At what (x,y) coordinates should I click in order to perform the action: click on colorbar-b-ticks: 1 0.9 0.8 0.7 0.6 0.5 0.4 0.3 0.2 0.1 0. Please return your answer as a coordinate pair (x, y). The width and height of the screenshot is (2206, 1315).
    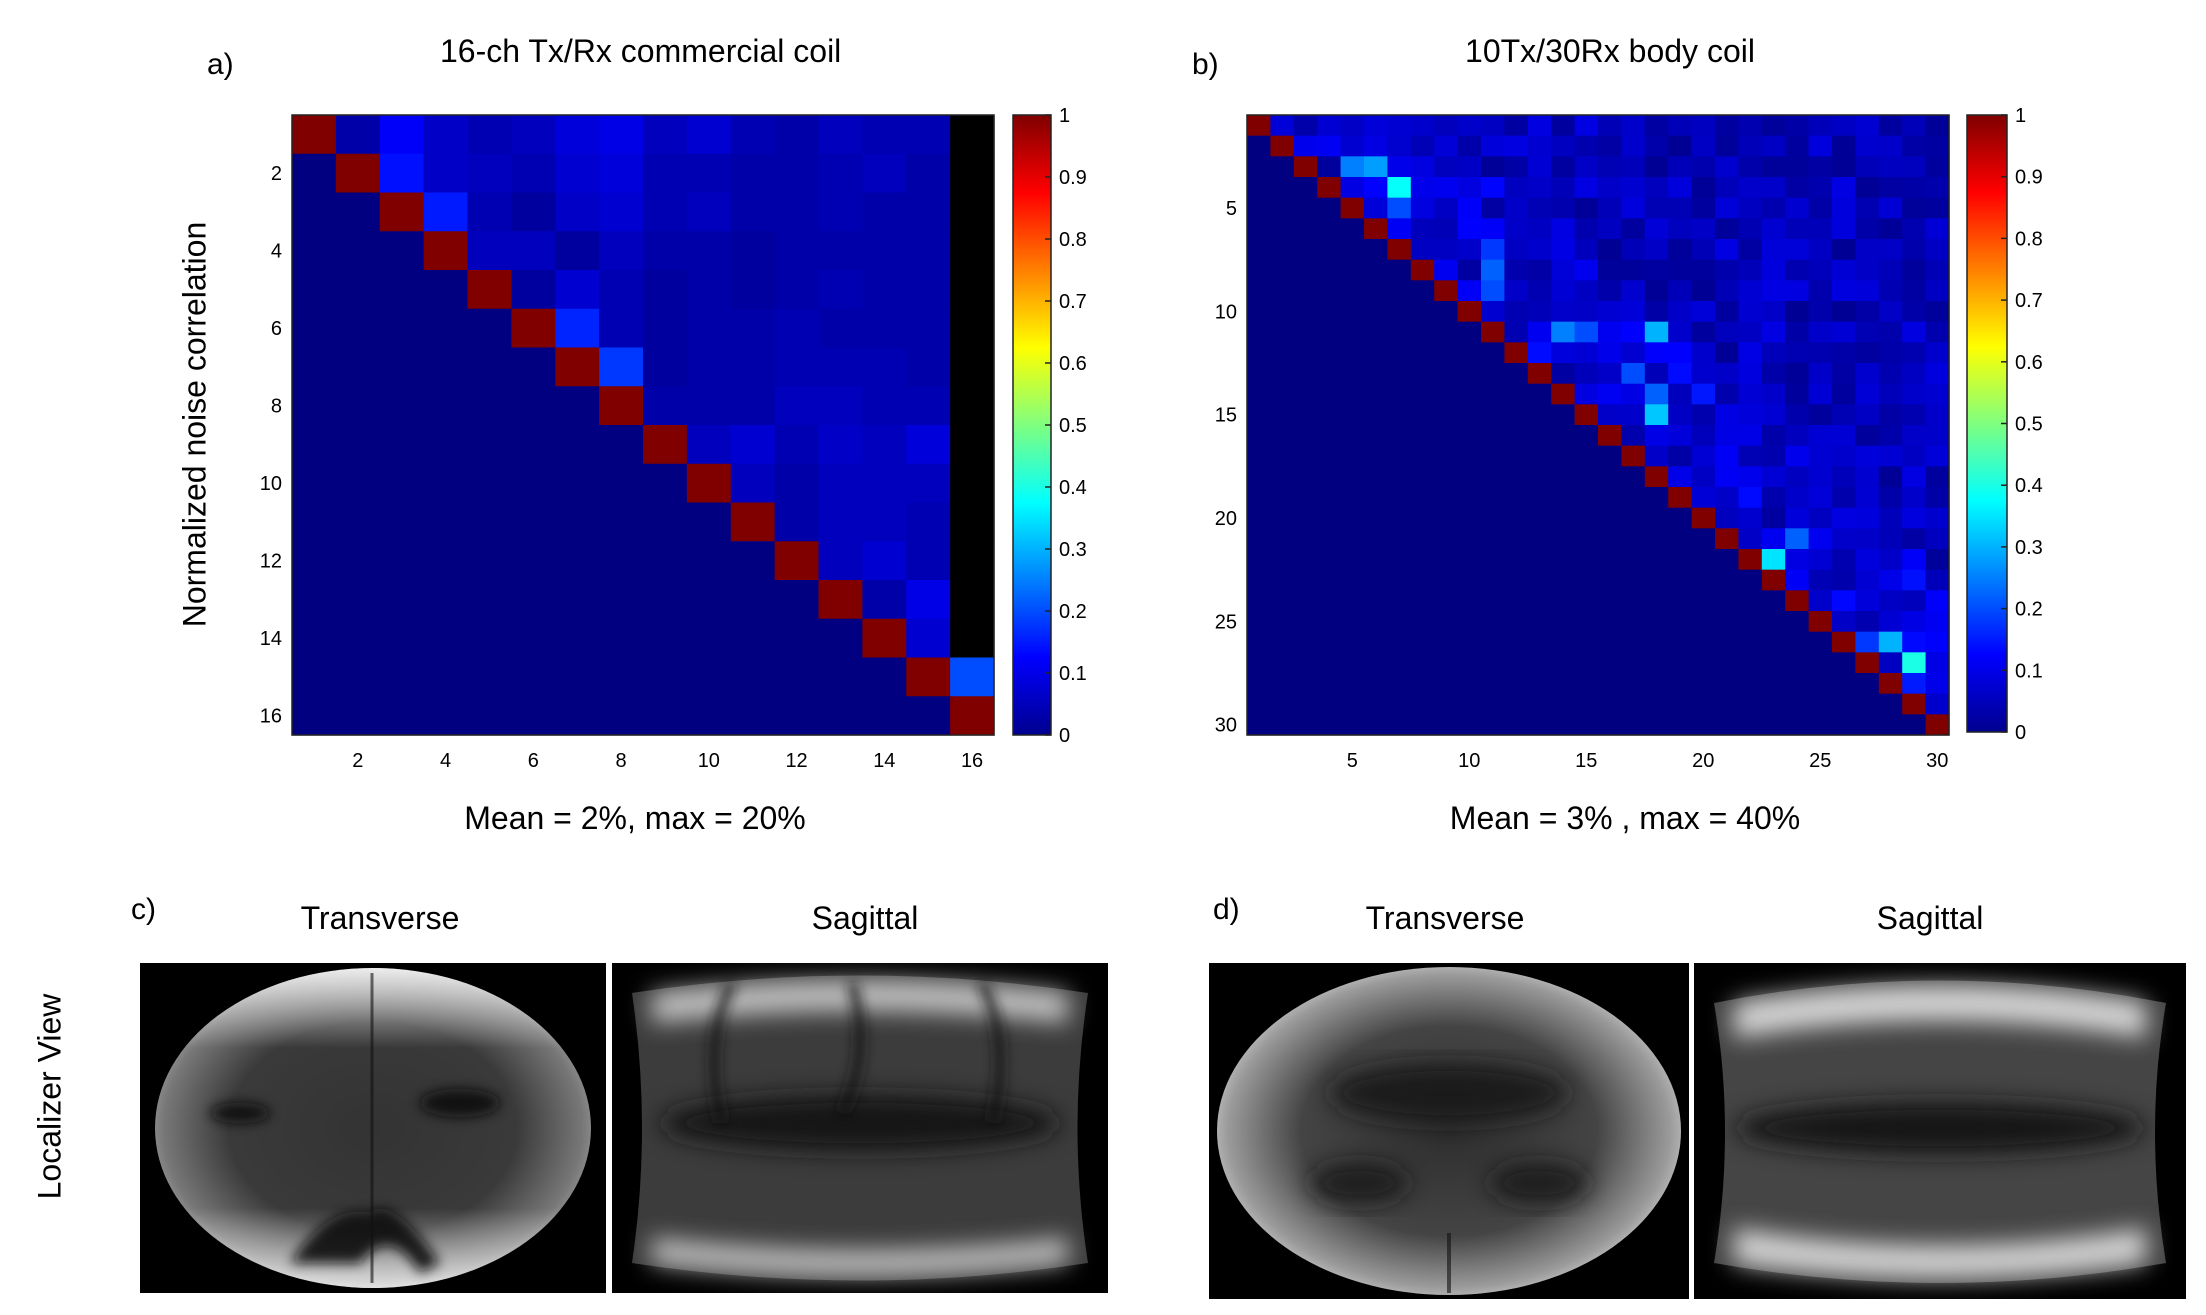
    Looking at the image, I should click on (2022, 424).